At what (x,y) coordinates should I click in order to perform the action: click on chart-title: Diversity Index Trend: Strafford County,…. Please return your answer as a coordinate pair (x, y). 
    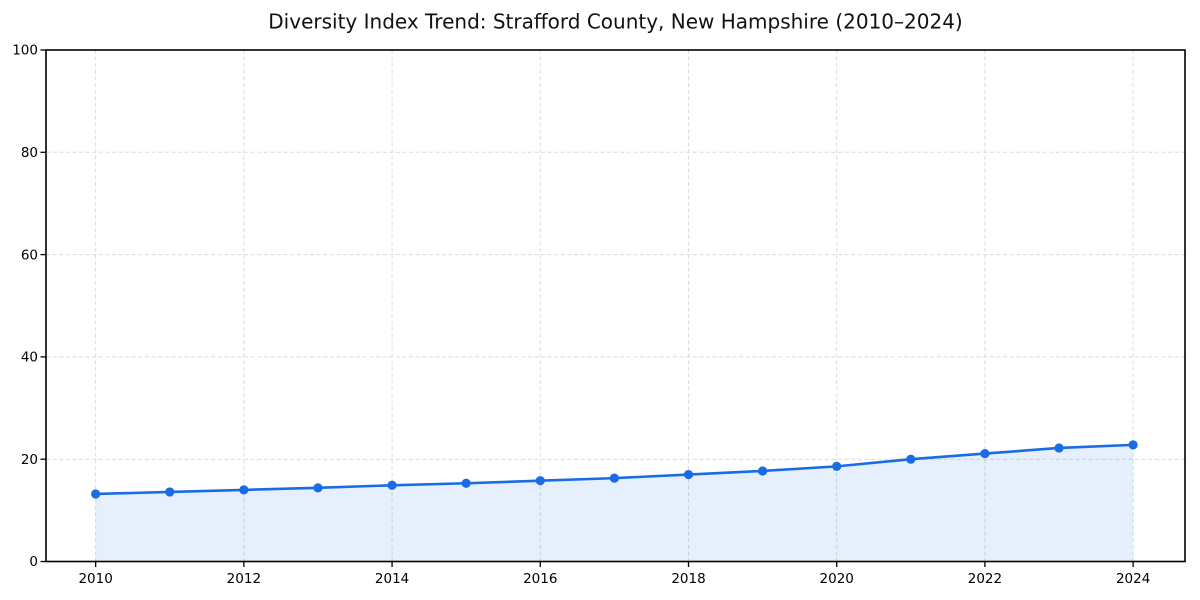
    Looking at the image, I should click on (615, 22).